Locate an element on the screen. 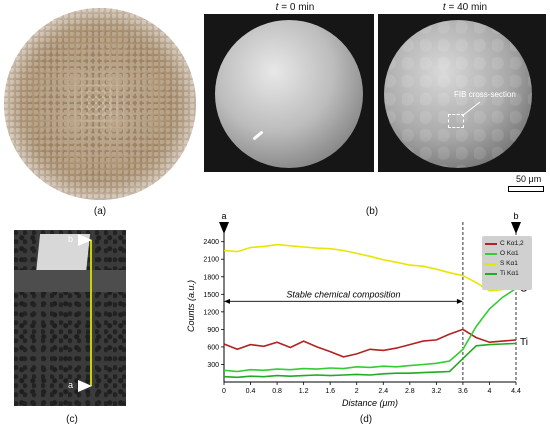  sphere-t40 is located at coordinates (458, 94).